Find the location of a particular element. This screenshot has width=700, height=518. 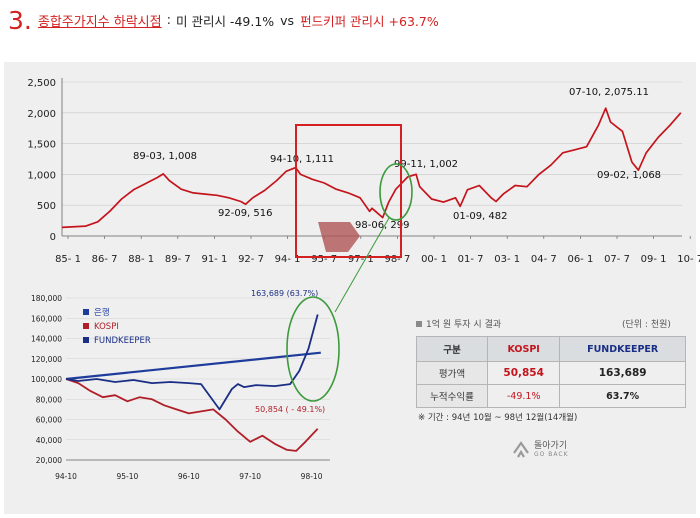

fundkeeper-series-line is located at coordinates (192, 362).